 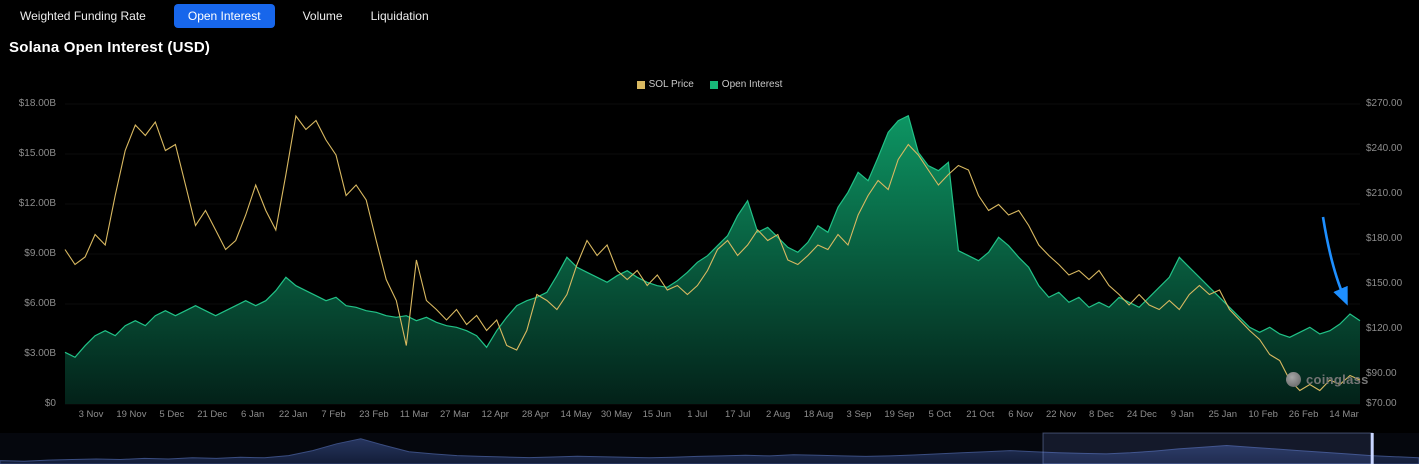 I want to click on x-axis-tick: 14 May, so click(x=576, y=414).